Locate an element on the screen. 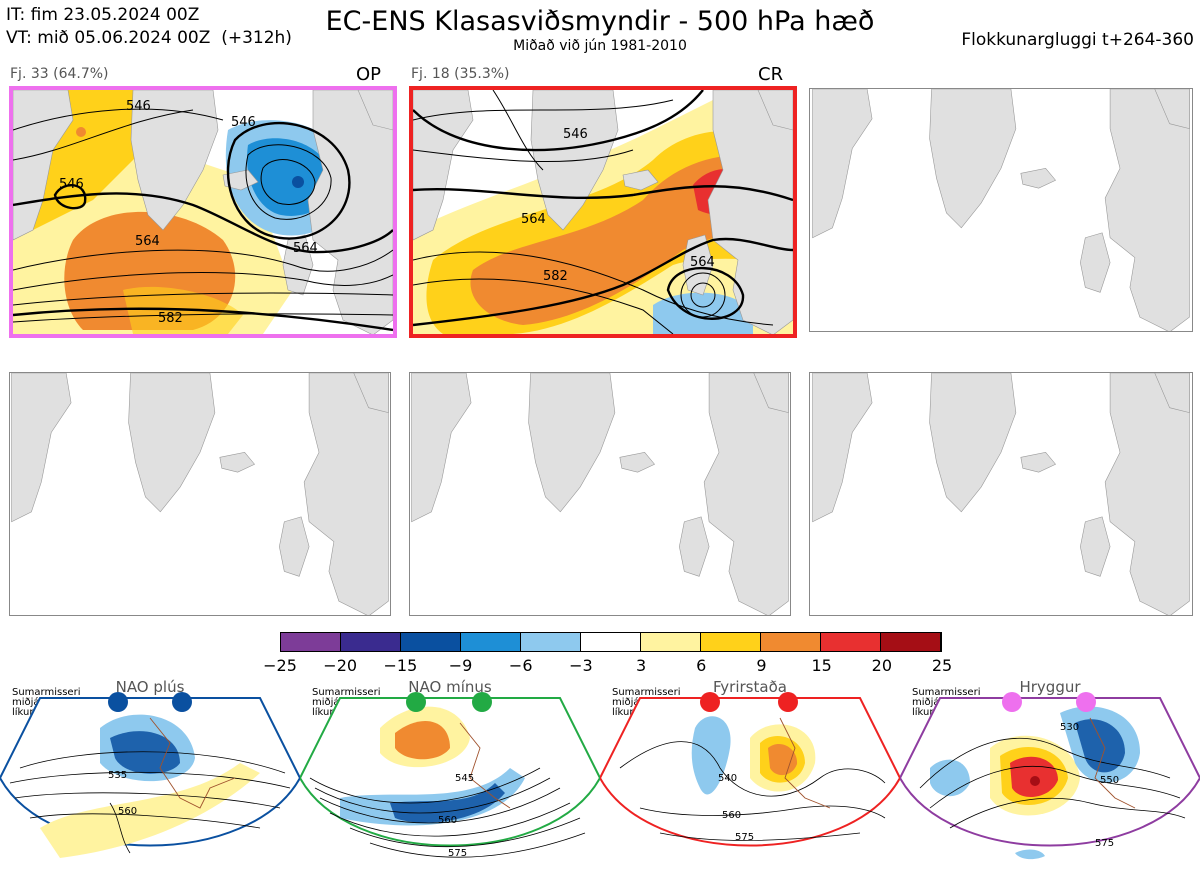 The width and height of the screenshot is (1200, 878). colorbar: −25 −20 −15 −9 −6 −3 3 6 9 15 20 25 is located at coordinates (607, 653).